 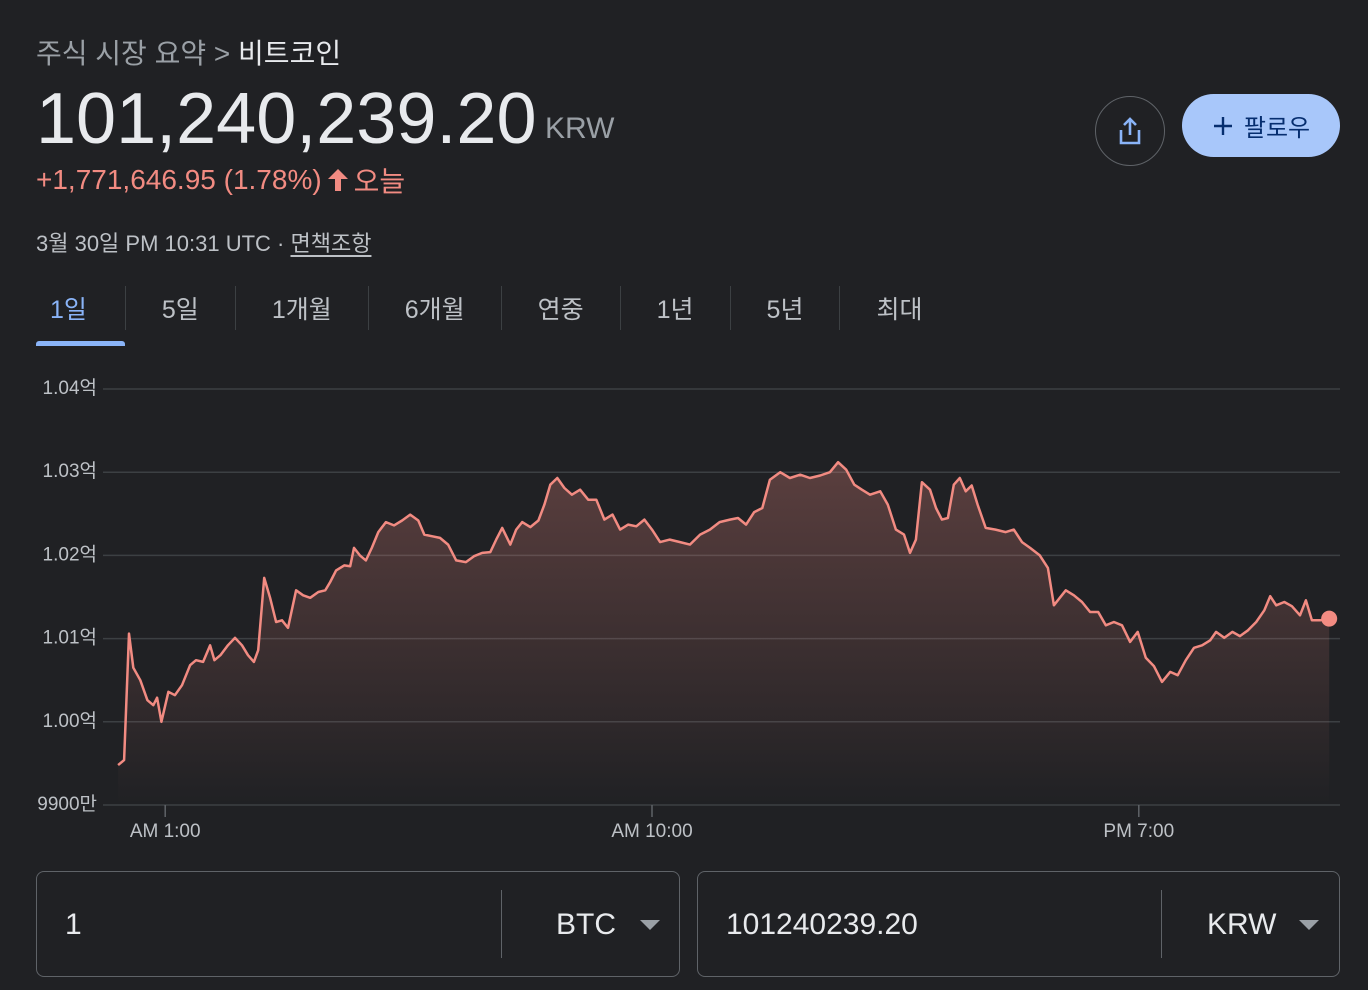 I want to click on from-amount: 1, so click(x=73, y=924).